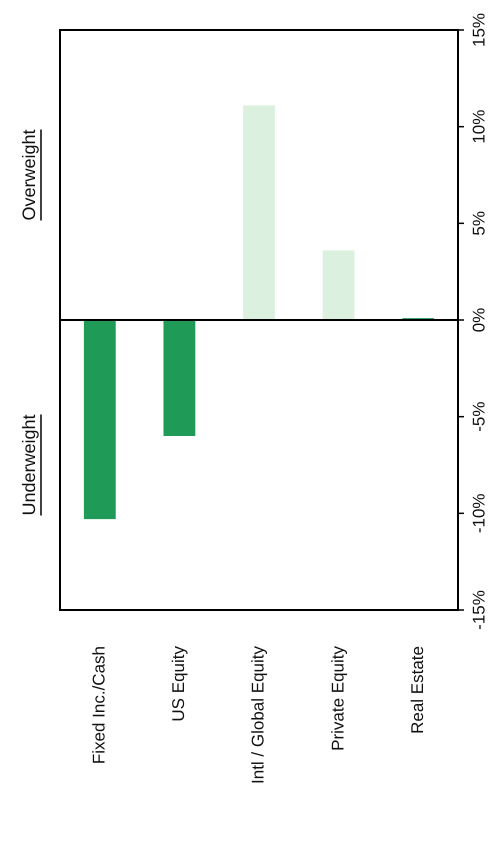 The image size is (500, 842). Describe the element at coordinates (417, 690) in the screenshot. I see `x-tick-label: Real Estate` at that location.